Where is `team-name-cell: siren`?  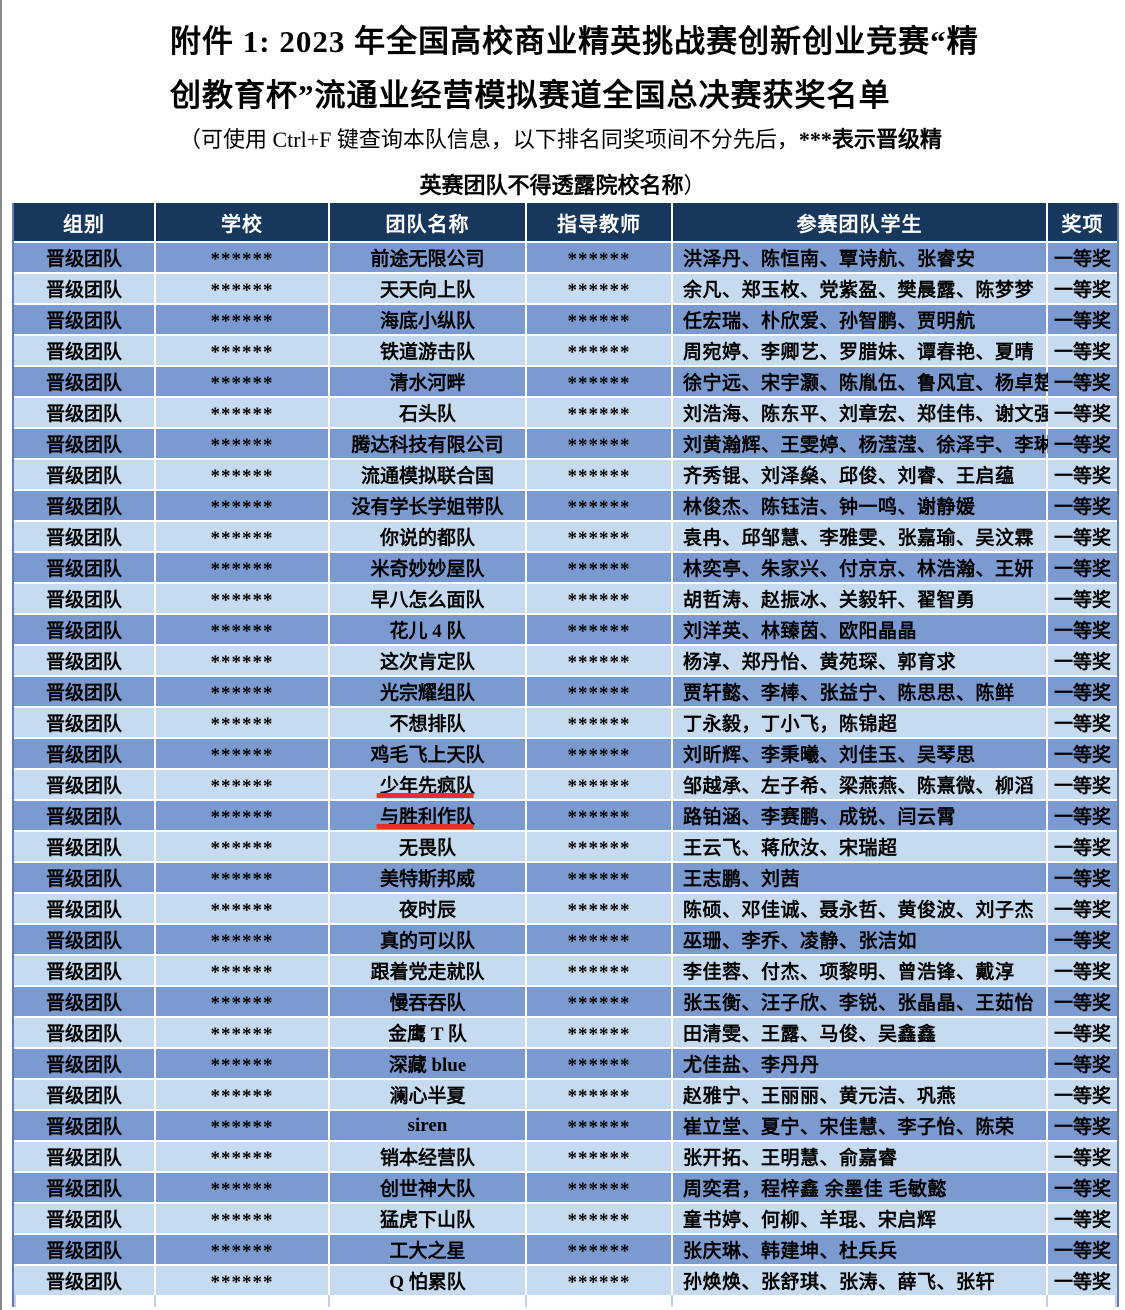
team-name-cell: siren is located at coordinates (427, 1125).